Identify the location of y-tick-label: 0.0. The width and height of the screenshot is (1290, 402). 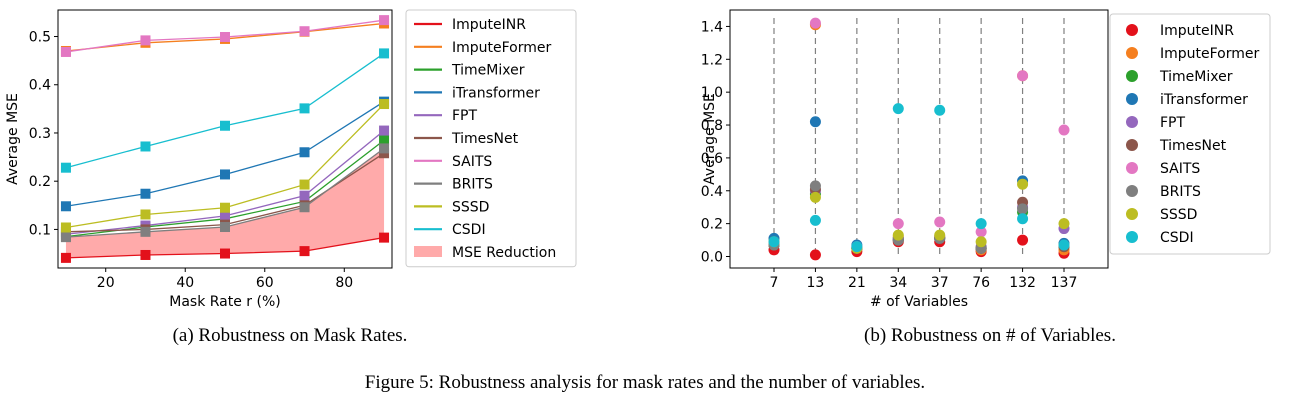
(712, 257).